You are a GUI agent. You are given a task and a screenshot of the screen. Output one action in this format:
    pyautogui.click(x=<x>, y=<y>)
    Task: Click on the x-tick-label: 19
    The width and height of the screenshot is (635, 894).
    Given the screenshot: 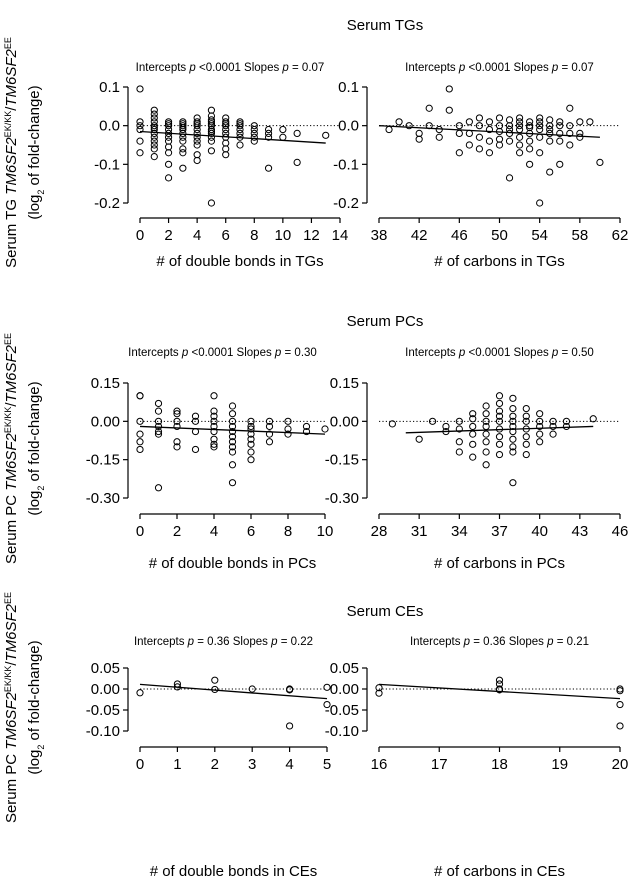 What is the action you would take?
    pyautogui.click(x=559, y=764)
    